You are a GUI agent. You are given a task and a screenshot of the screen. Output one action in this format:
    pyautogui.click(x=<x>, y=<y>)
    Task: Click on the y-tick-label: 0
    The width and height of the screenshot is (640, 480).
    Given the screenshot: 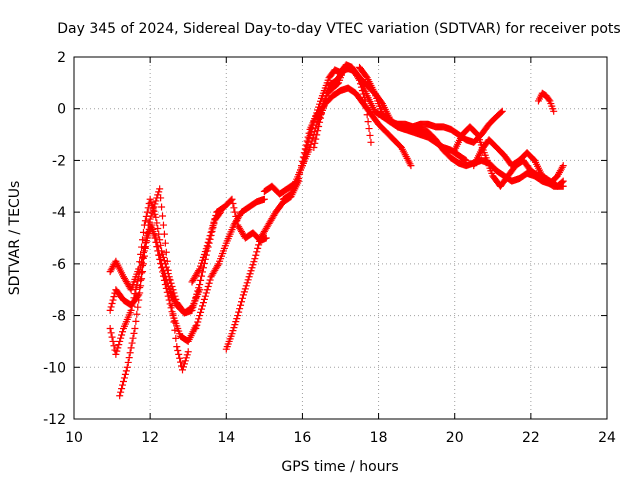 What is the action you would take?
    pyautogui.click(x=61, y=110)
    